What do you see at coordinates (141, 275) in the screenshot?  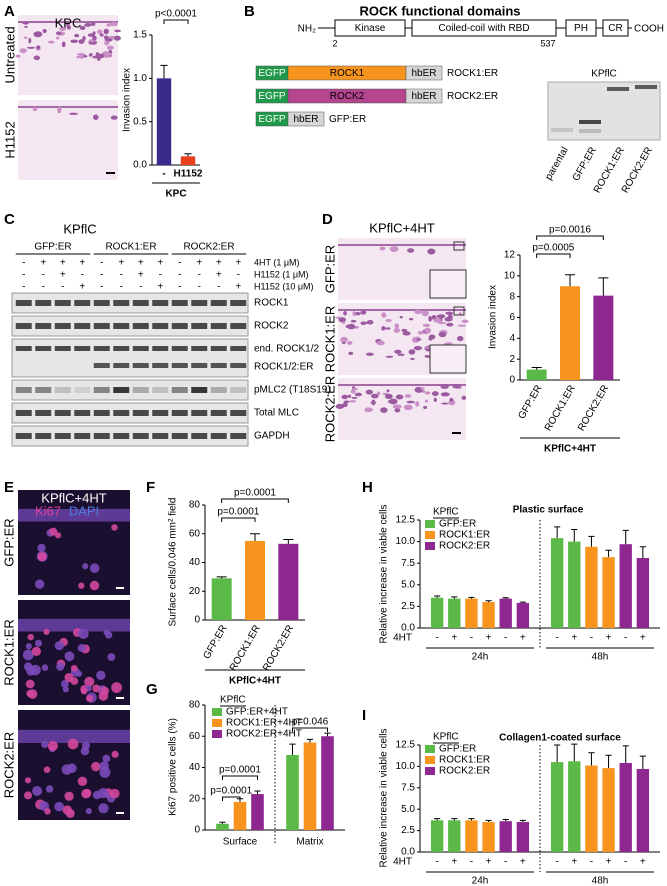 I see `treatment-sign: +` at bounding box center [141, 275].